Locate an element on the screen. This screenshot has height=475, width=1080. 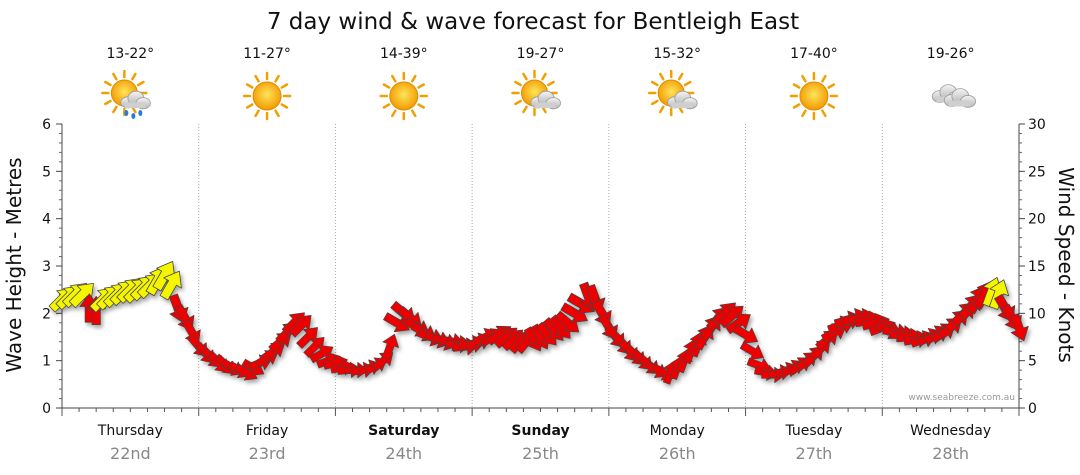
cloud-icon is located at coordinates (954, 96).